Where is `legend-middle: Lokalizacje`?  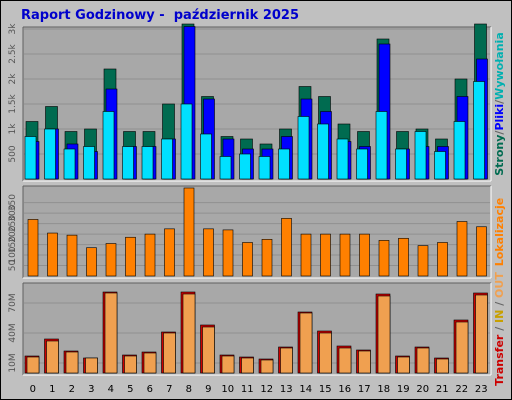
legend-middle: Lokalizacje is located at coordinates (499, 232).